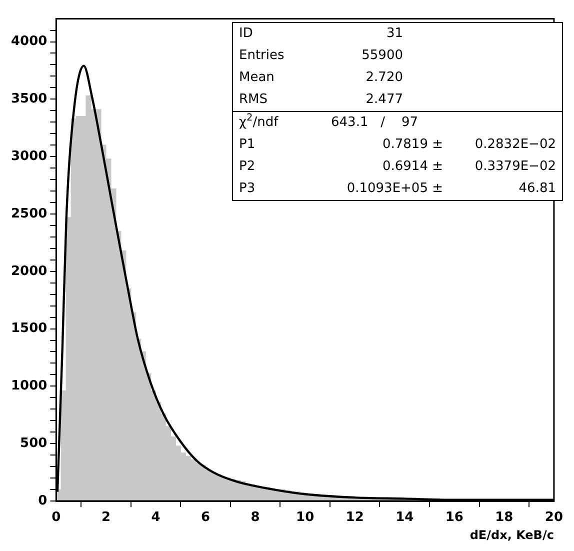  I want to click on y-tick-label: 1000, so click(29, 386).